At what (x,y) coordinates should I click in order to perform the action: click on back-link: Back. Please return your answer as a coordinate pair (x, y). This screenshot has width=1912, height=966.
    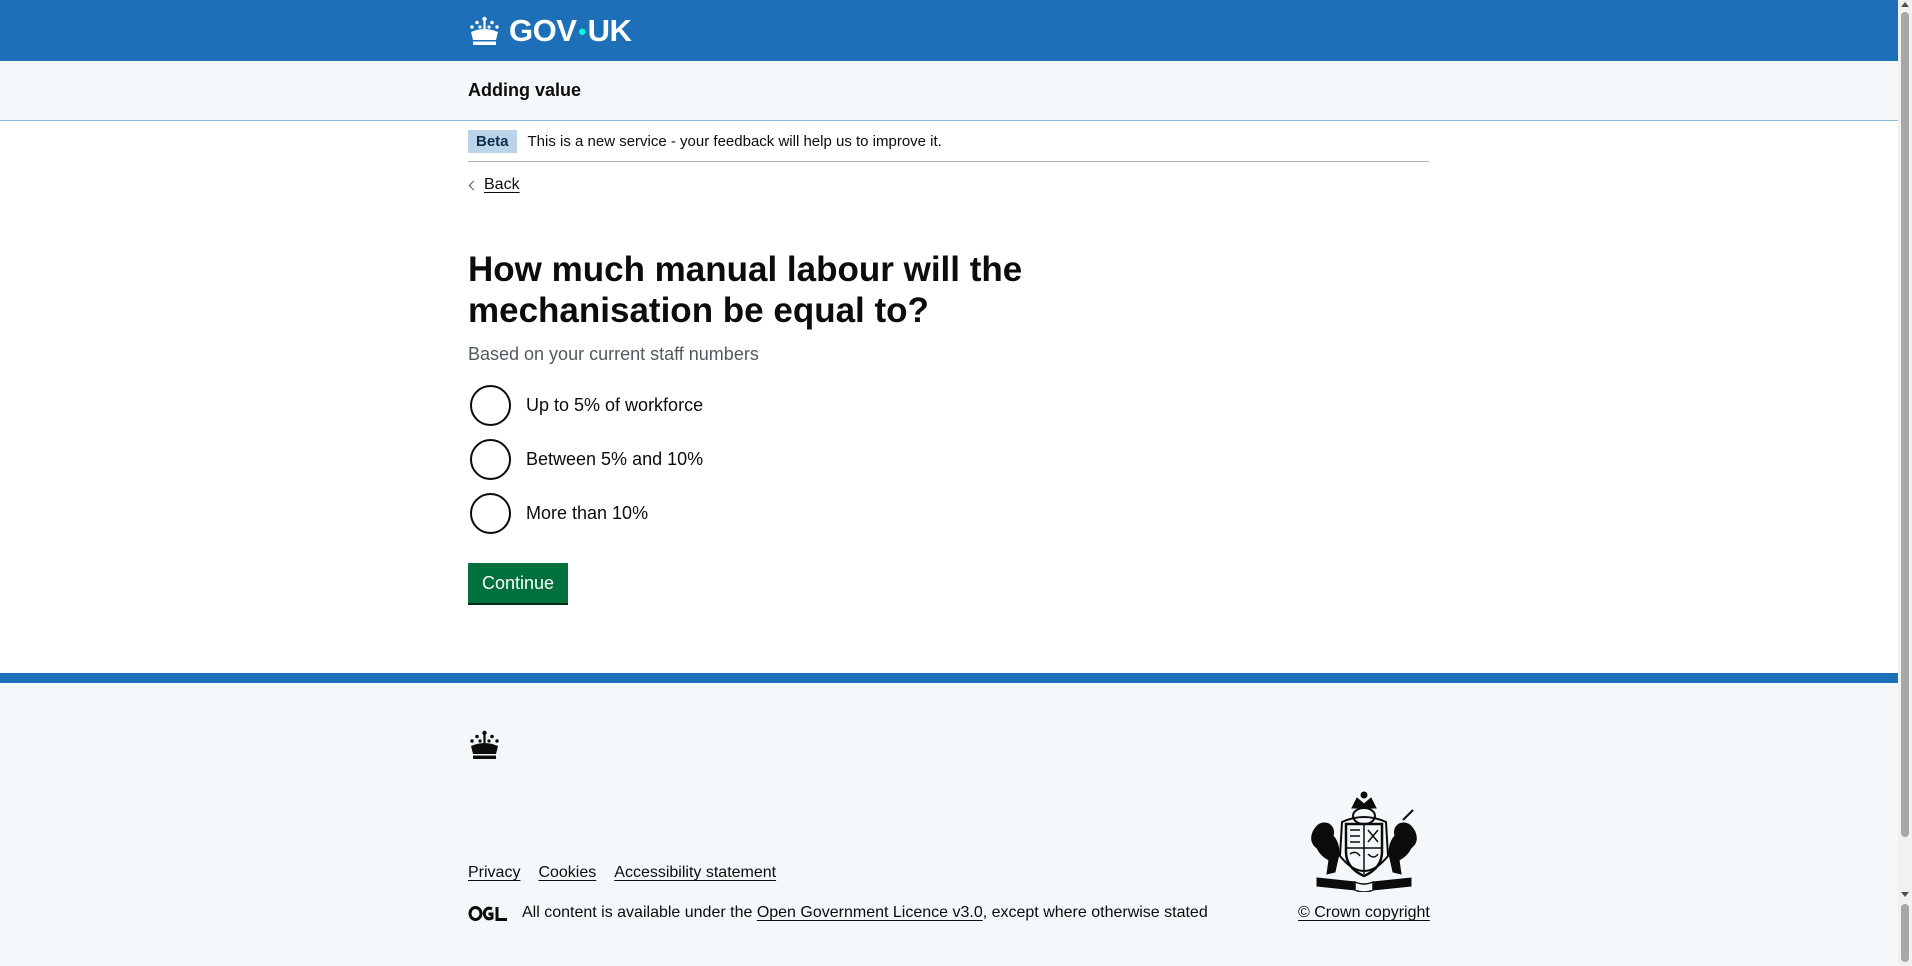
    Looking at the image, I should click on (494, 185).